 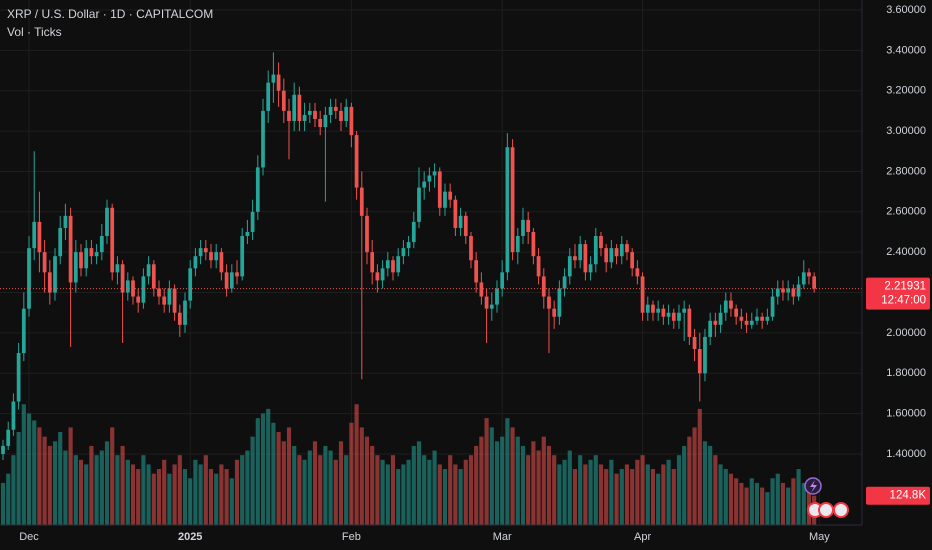 I want to click on y-tick-label: 2.80000, so click(x=906, y=171).